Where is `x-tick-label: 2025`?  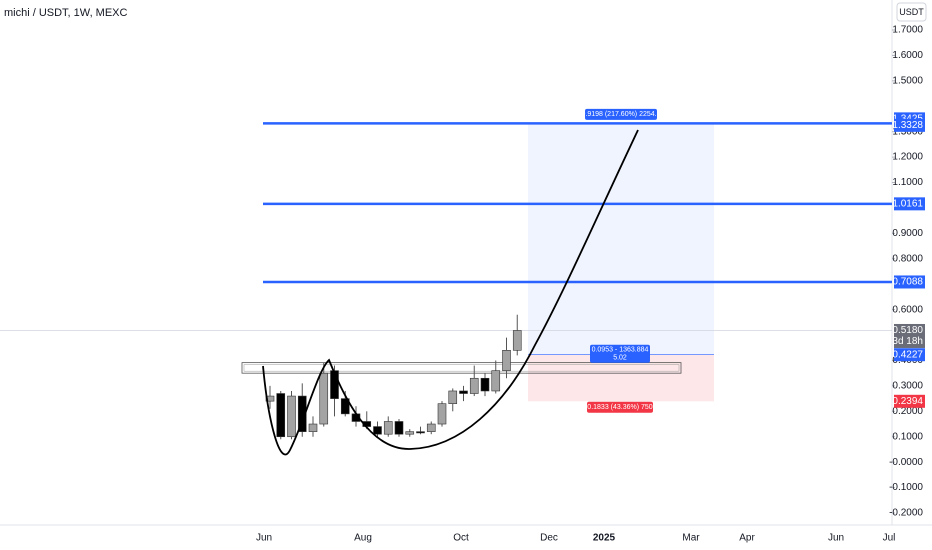 x-tick-label: 2025 is located at coordinates (604, 538).